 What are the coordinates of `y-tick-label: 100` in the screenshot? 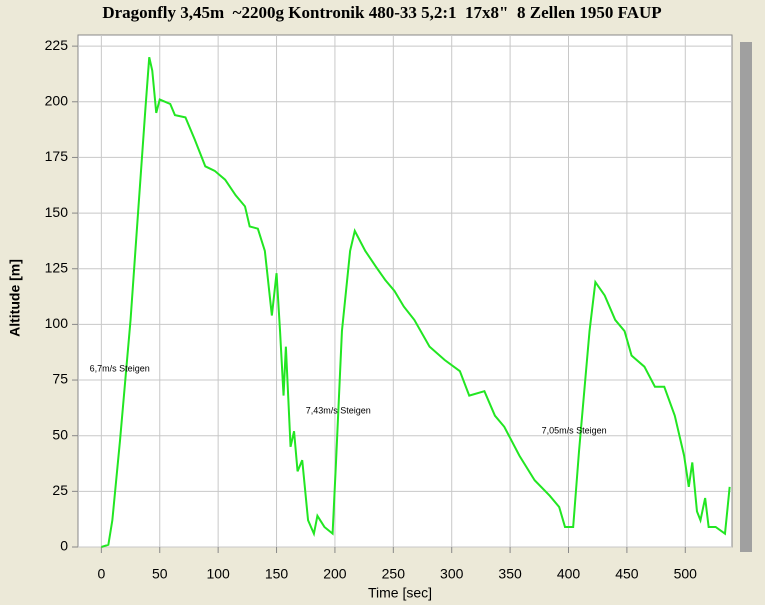 It's located at (57, 323).